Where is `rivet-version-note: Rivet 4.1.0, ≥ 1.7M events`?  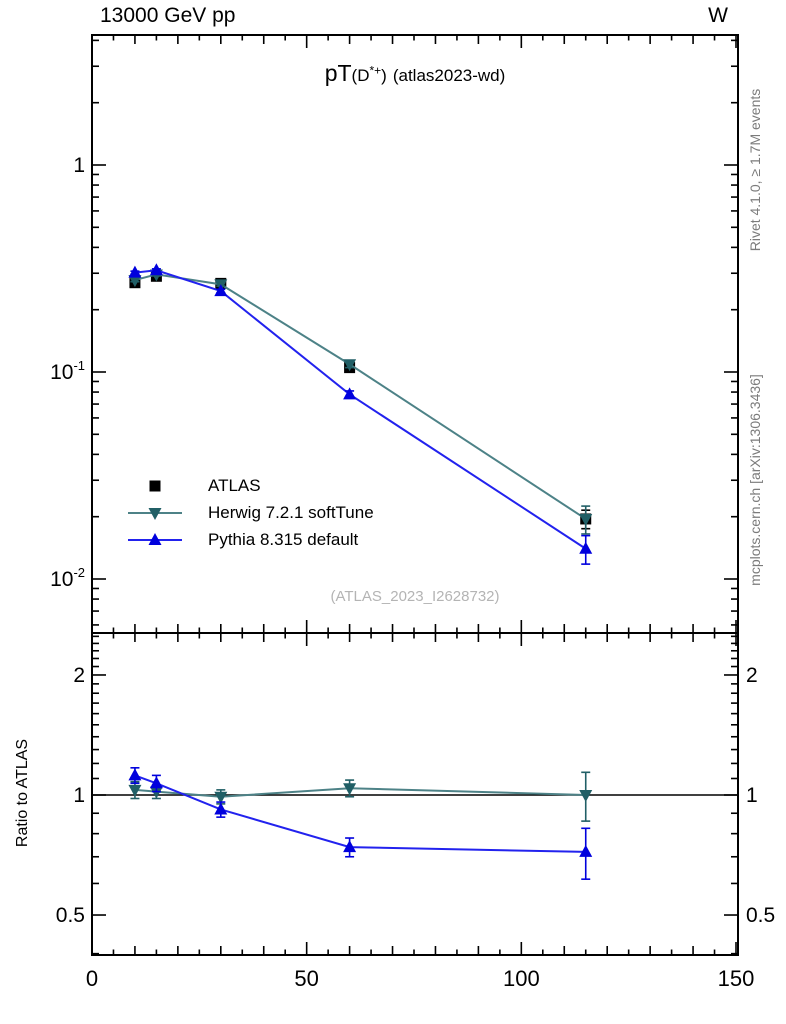
rivet-version-note: Rivet 4.1.0, ≥ 1.7M events is located at coordinates (755, 170).